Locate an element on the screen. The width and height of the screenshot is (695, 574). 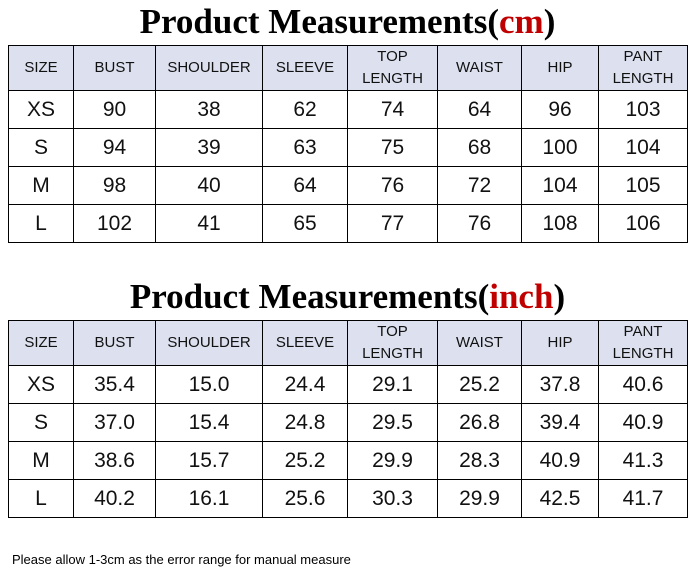
cell: 15.4 is located at coordinates (209, 422).